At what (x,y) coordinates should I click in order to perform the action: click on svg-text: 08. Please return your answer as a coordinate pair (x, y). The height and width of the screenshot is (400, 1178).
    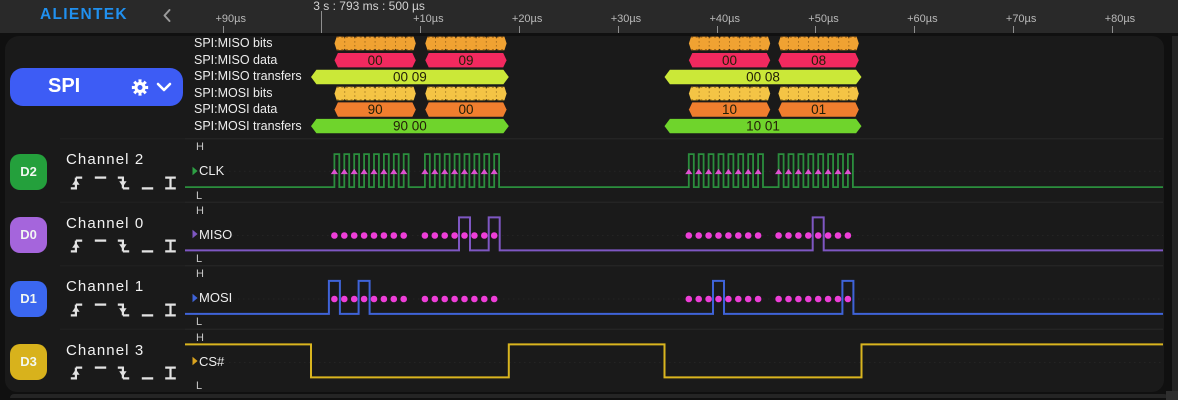
    Looking at the image, I should click on (818, 60).